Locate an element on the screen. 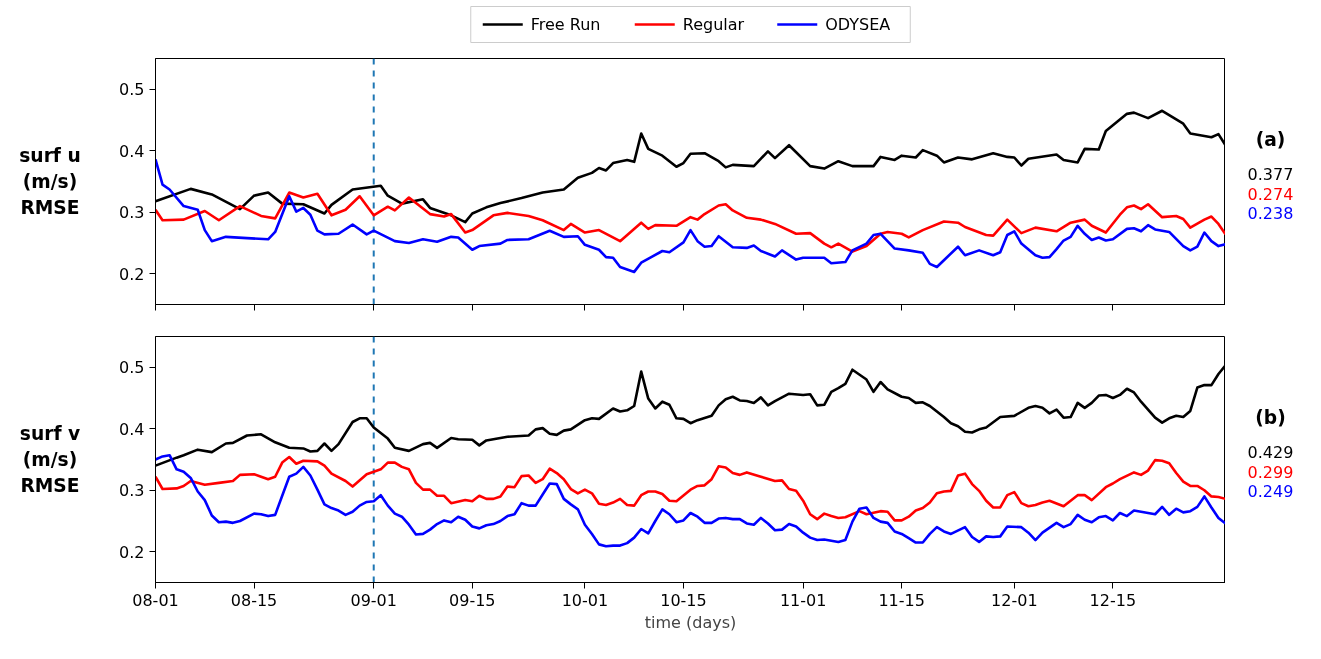  x-tick-label: 08-01 is located at coordinates (155, 600).